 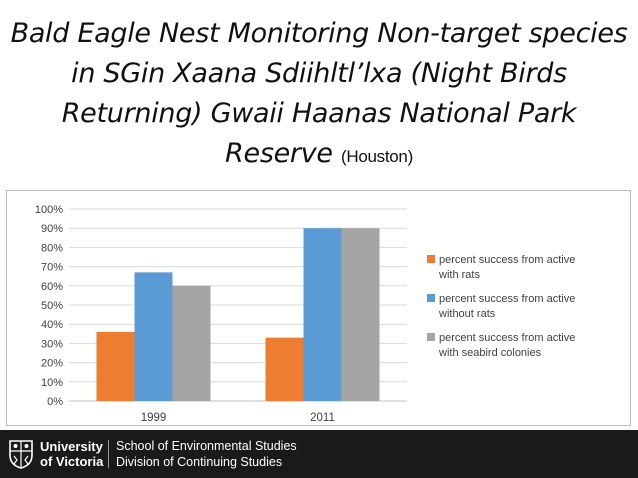 What do you see at coordinates (52, 325) in the screenshot?
I see `y-tick-label: 40%` at bounding box center [52, 325].